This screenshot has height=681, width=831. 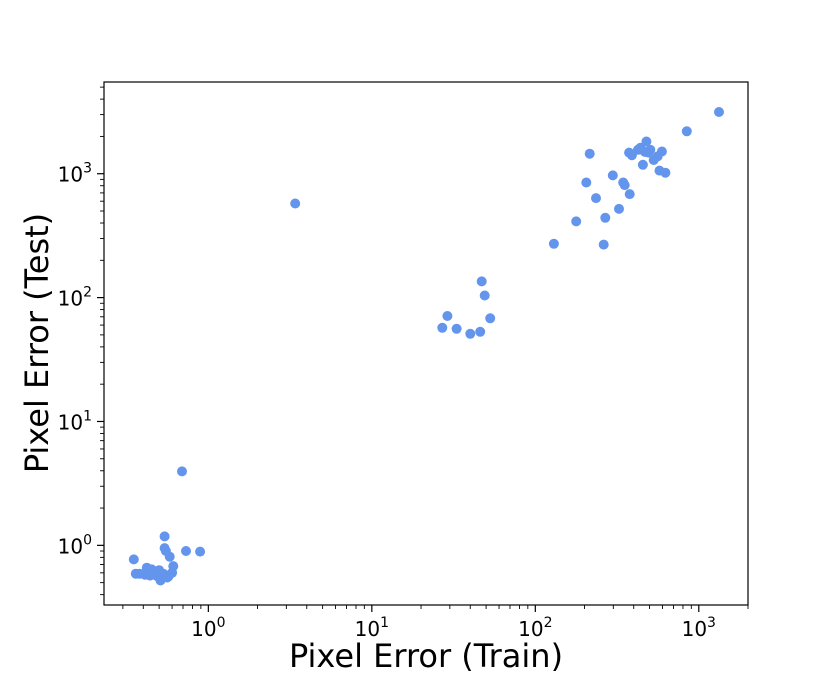 I want to click on x-tick-label: 10¹, so click(x=372, y=628).